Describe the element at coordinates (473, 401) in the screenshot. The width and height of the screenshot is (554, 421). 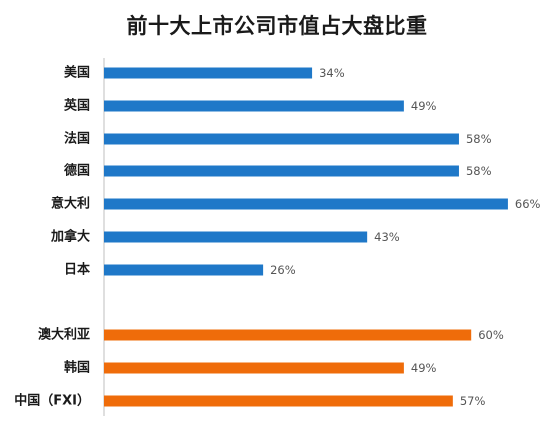
I see `value-label-9: 57%` at that location.